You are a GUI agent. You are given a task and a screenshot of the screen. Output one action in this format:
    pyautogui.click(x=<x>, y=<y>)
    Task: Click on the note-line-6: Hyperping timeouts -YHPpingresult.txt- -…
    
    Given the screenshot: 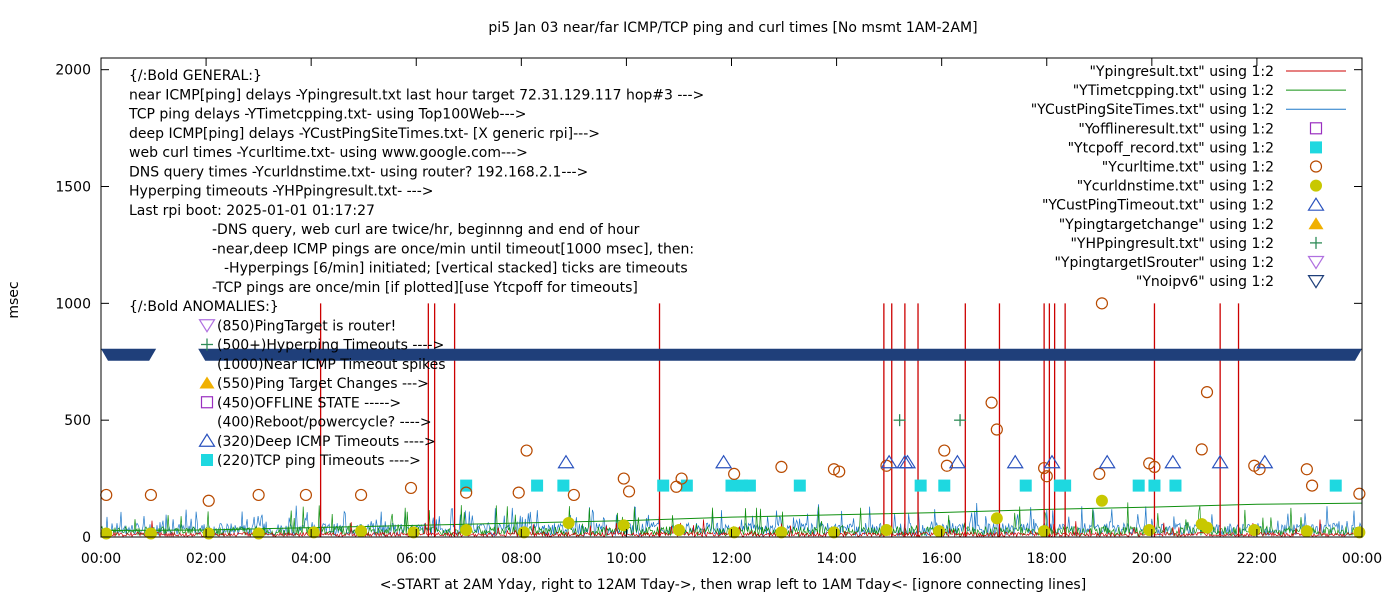 What is the action you would take?
    pyautogui.click(x=281, y=192)
    